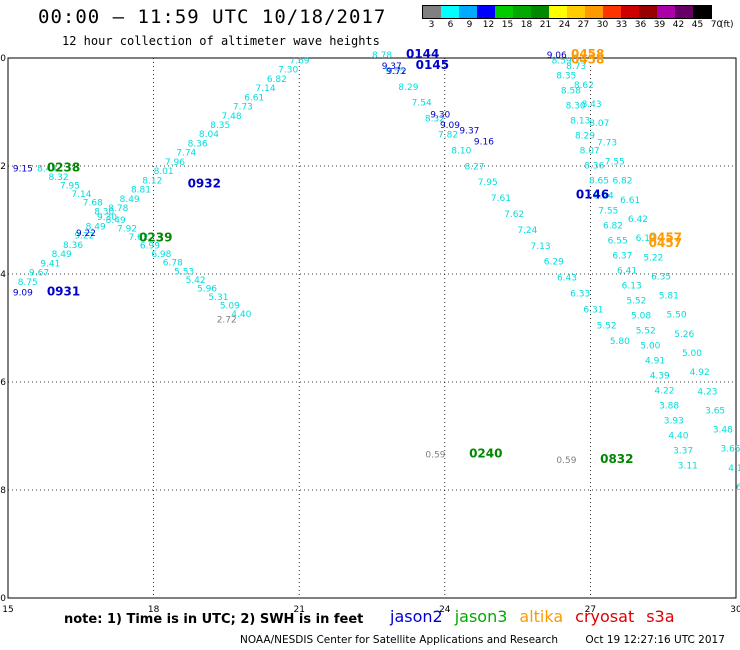  What do you see at coordinates (622, 256) in the screenshot?
I see `track-value-label: 6.37` at bounding box center [622, 256].